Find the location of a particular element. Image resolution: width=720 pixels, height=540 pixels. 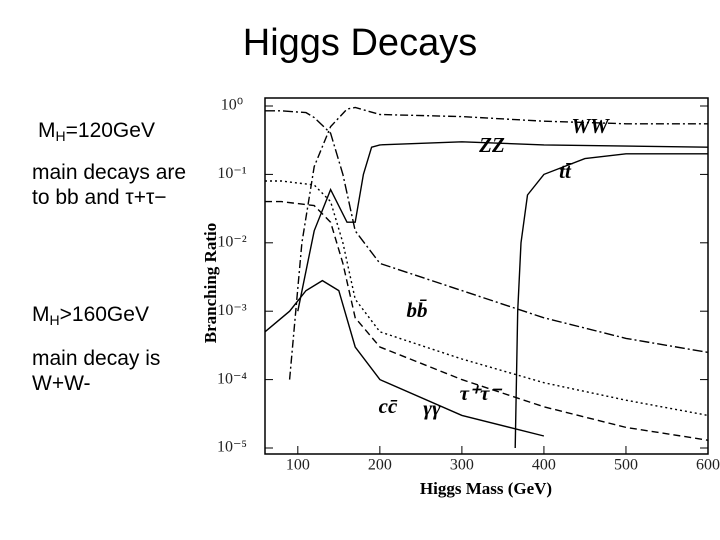

note: MH=120GeV is located at coordinates (96, 133).